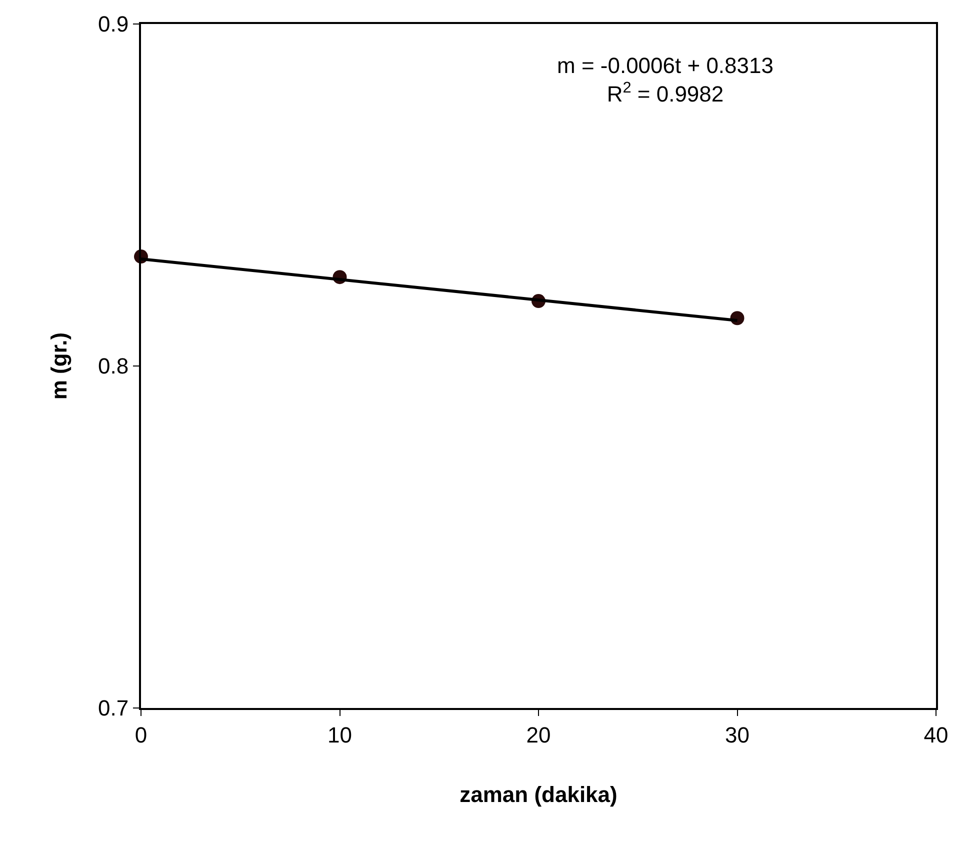 Image resolution: width=960 pixels, height=841 pixels. What do you see at coordinates (665, 93) in the screenshot?
I see `annotation: R$^{2}$ = 0.9982` at bounding box center [665, 93].